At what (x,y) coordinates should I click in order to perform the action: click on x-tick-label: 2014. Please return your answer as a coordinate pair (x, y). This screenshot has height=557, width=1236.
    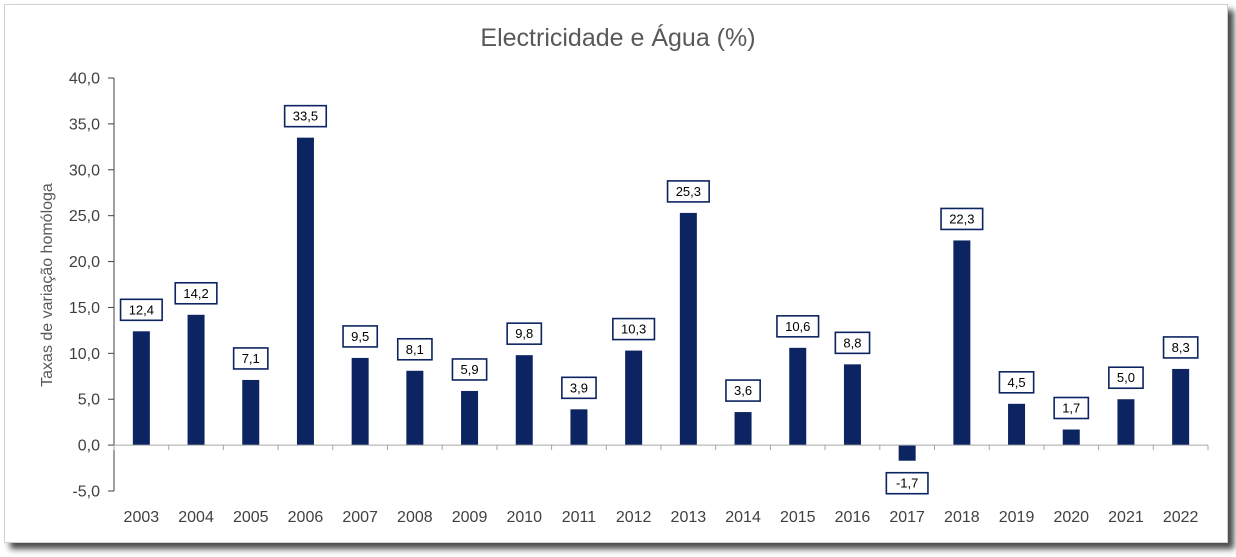
    Looking at the image, I should click on (743, 517).